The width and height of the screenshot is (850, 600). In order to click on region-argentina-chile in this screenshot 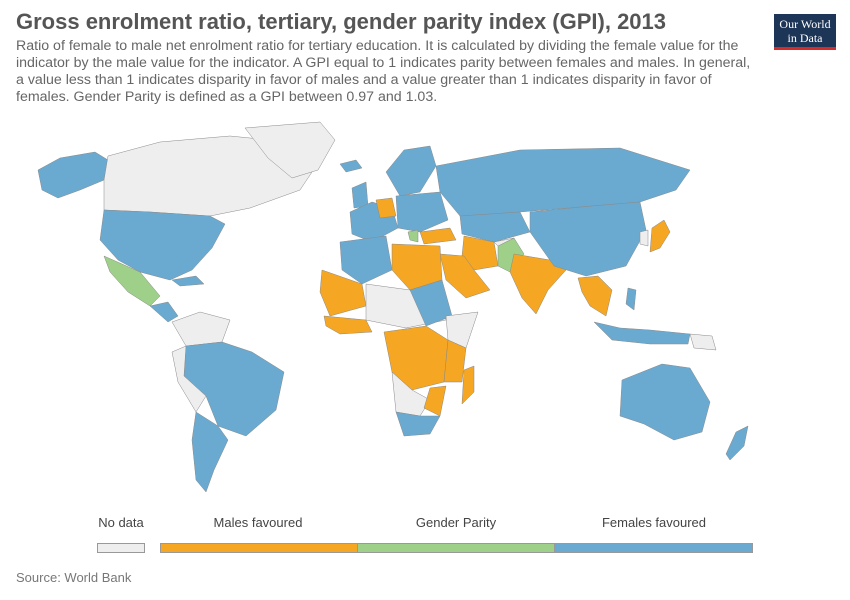, I will do `click(210, 452)`.